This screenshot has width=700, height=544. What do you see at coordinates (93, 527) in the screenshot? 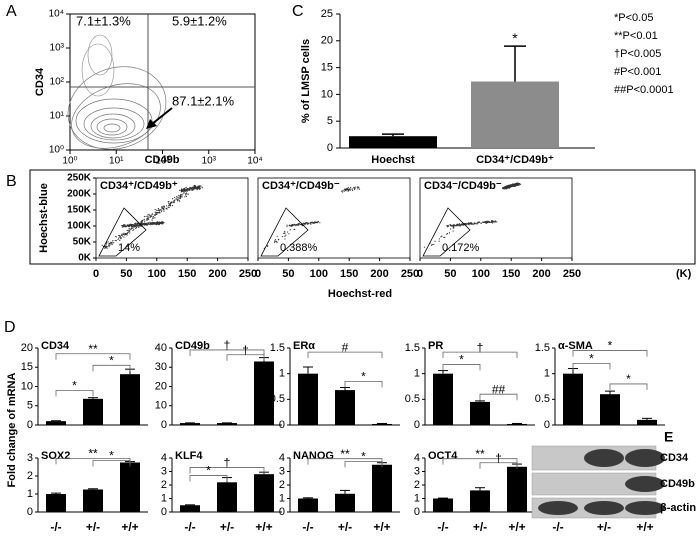
I see `x-tick-label: +/-` at bounding box center [93, 527].